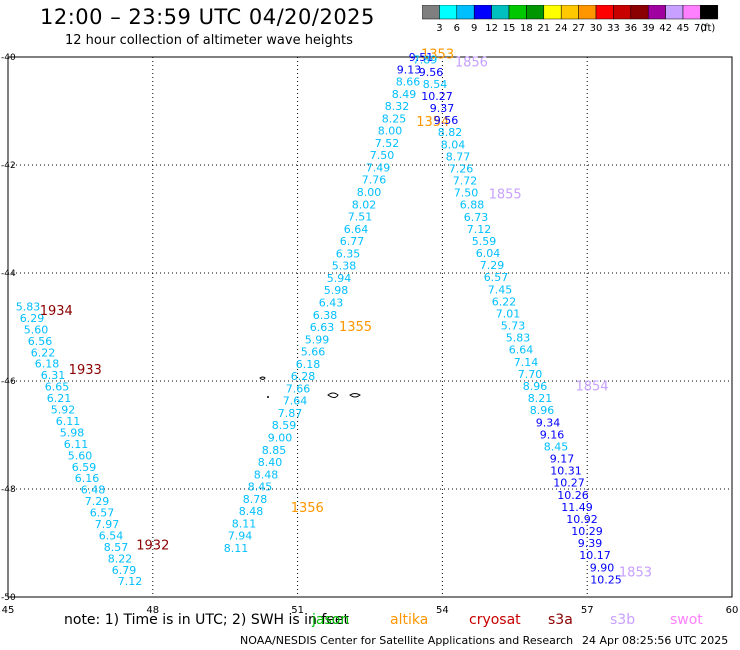 The width and height of the screenshot is (740, 650). Describe the element at coordinates (303, 376) in the screenshot. I see `wave-height-value: 6.28` at that location.